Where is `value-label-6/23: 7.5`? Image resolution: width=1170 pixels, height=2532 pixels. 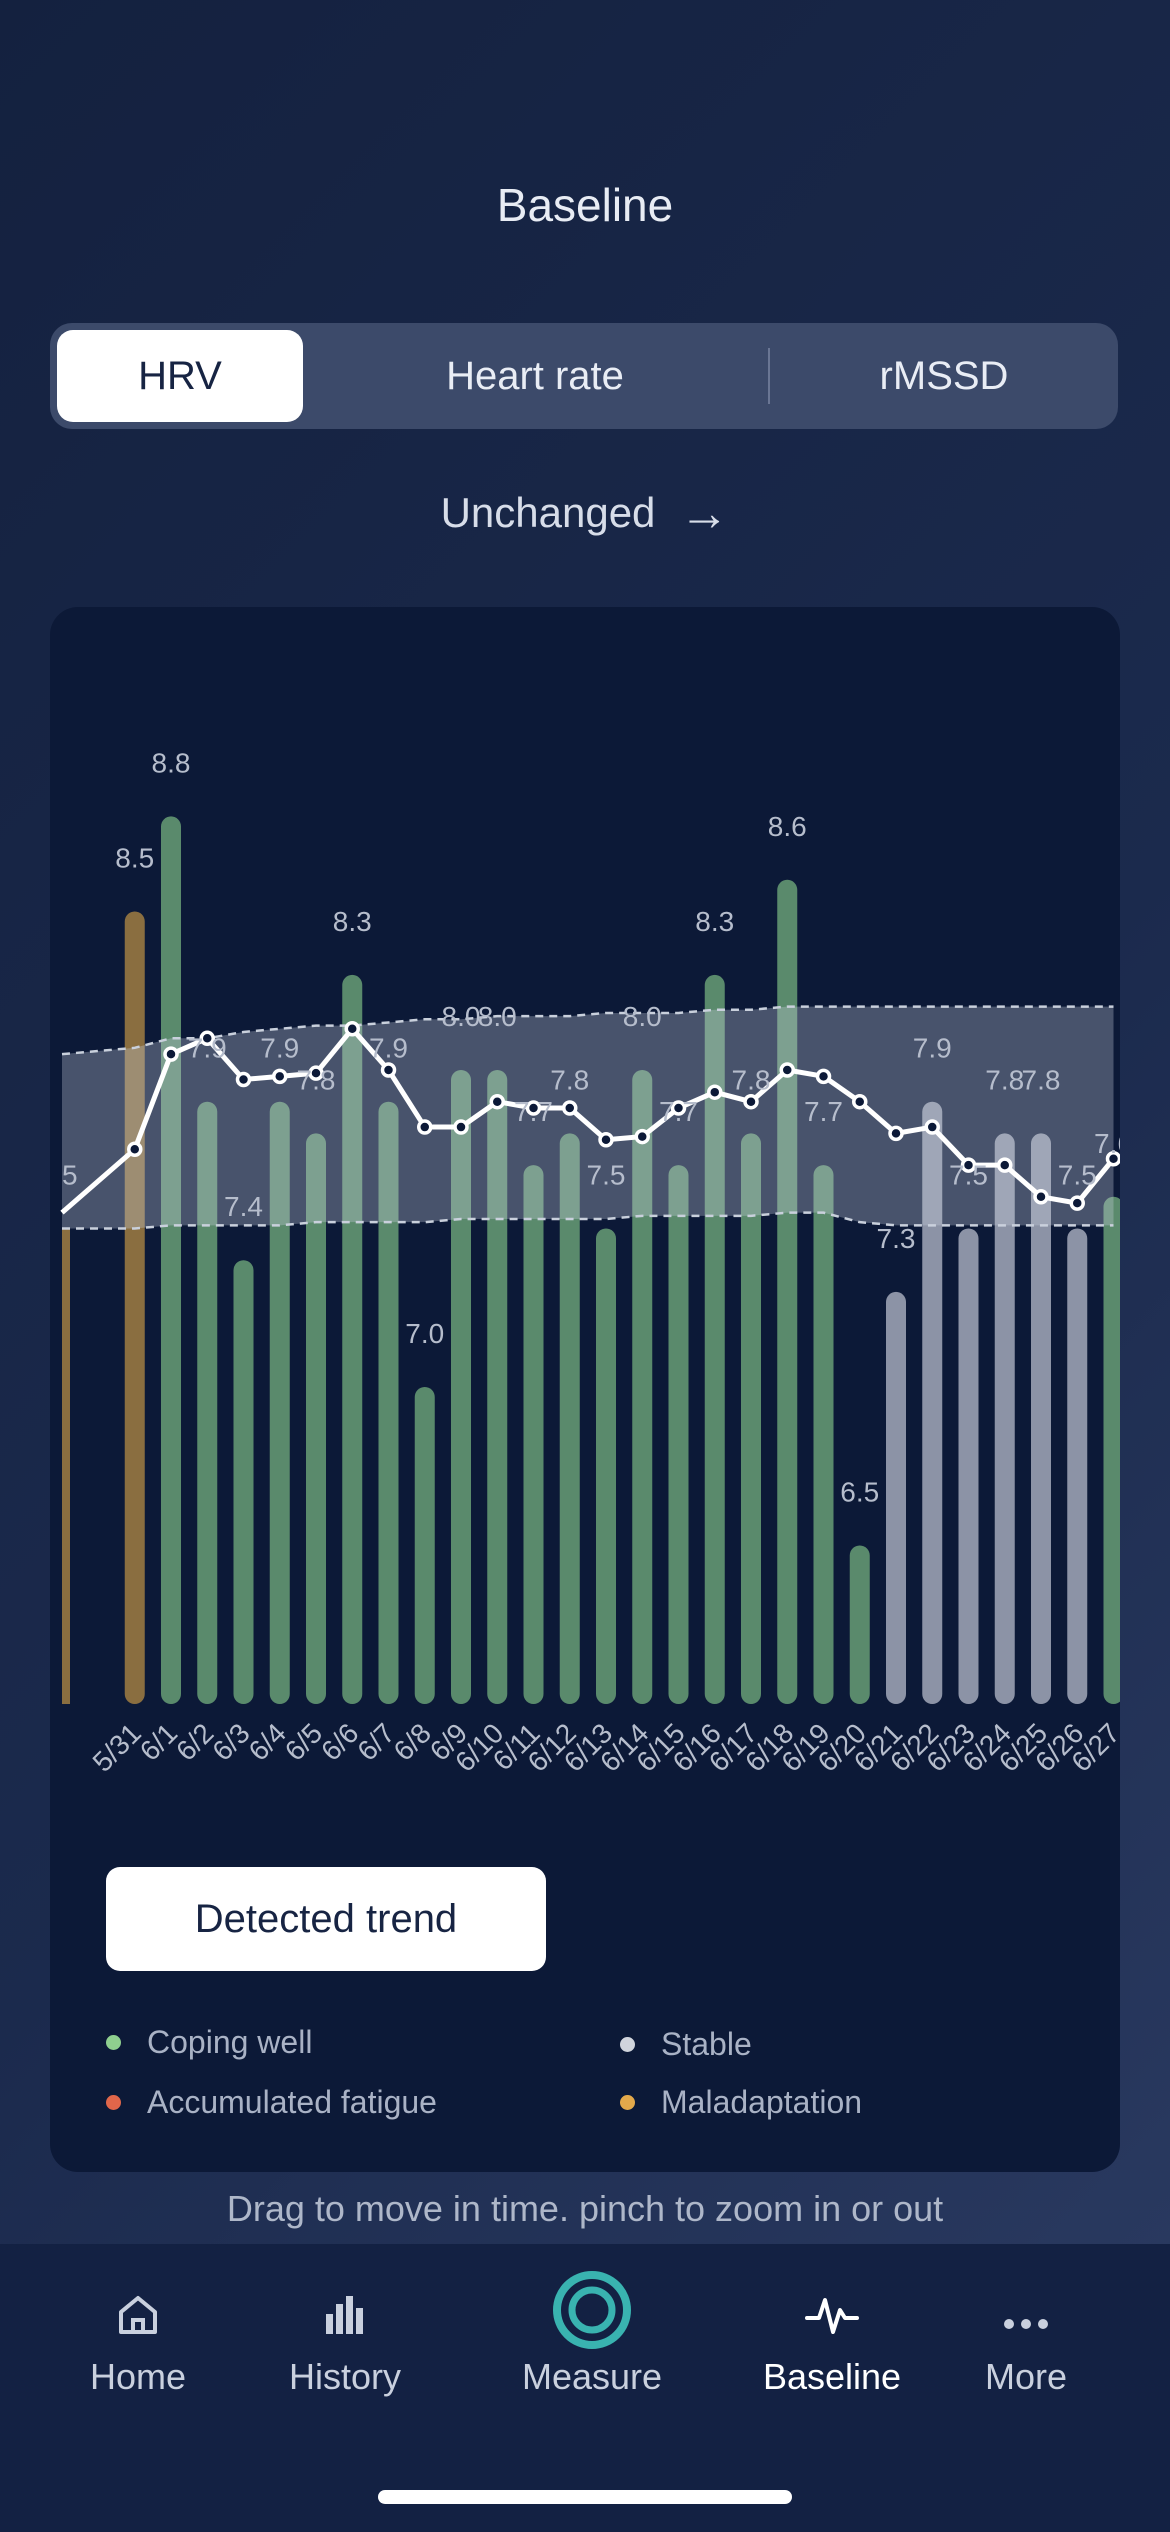
value-label-6/23: 7.5 is located at coordinates (968, 1175).